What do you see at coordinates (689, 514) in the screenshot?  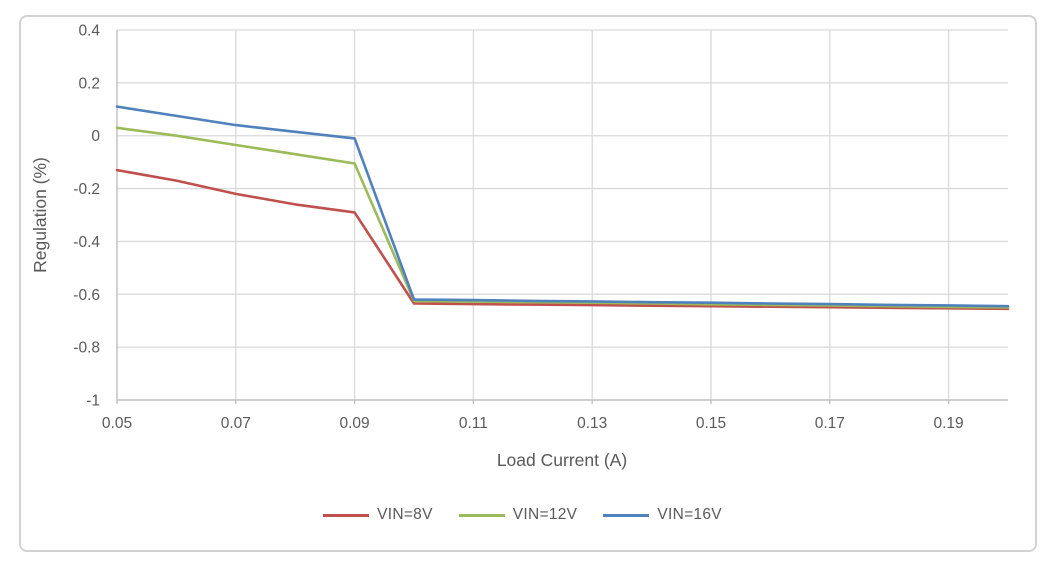 I see `legend-label: VIN=16V` at bounding box center [689, 514].